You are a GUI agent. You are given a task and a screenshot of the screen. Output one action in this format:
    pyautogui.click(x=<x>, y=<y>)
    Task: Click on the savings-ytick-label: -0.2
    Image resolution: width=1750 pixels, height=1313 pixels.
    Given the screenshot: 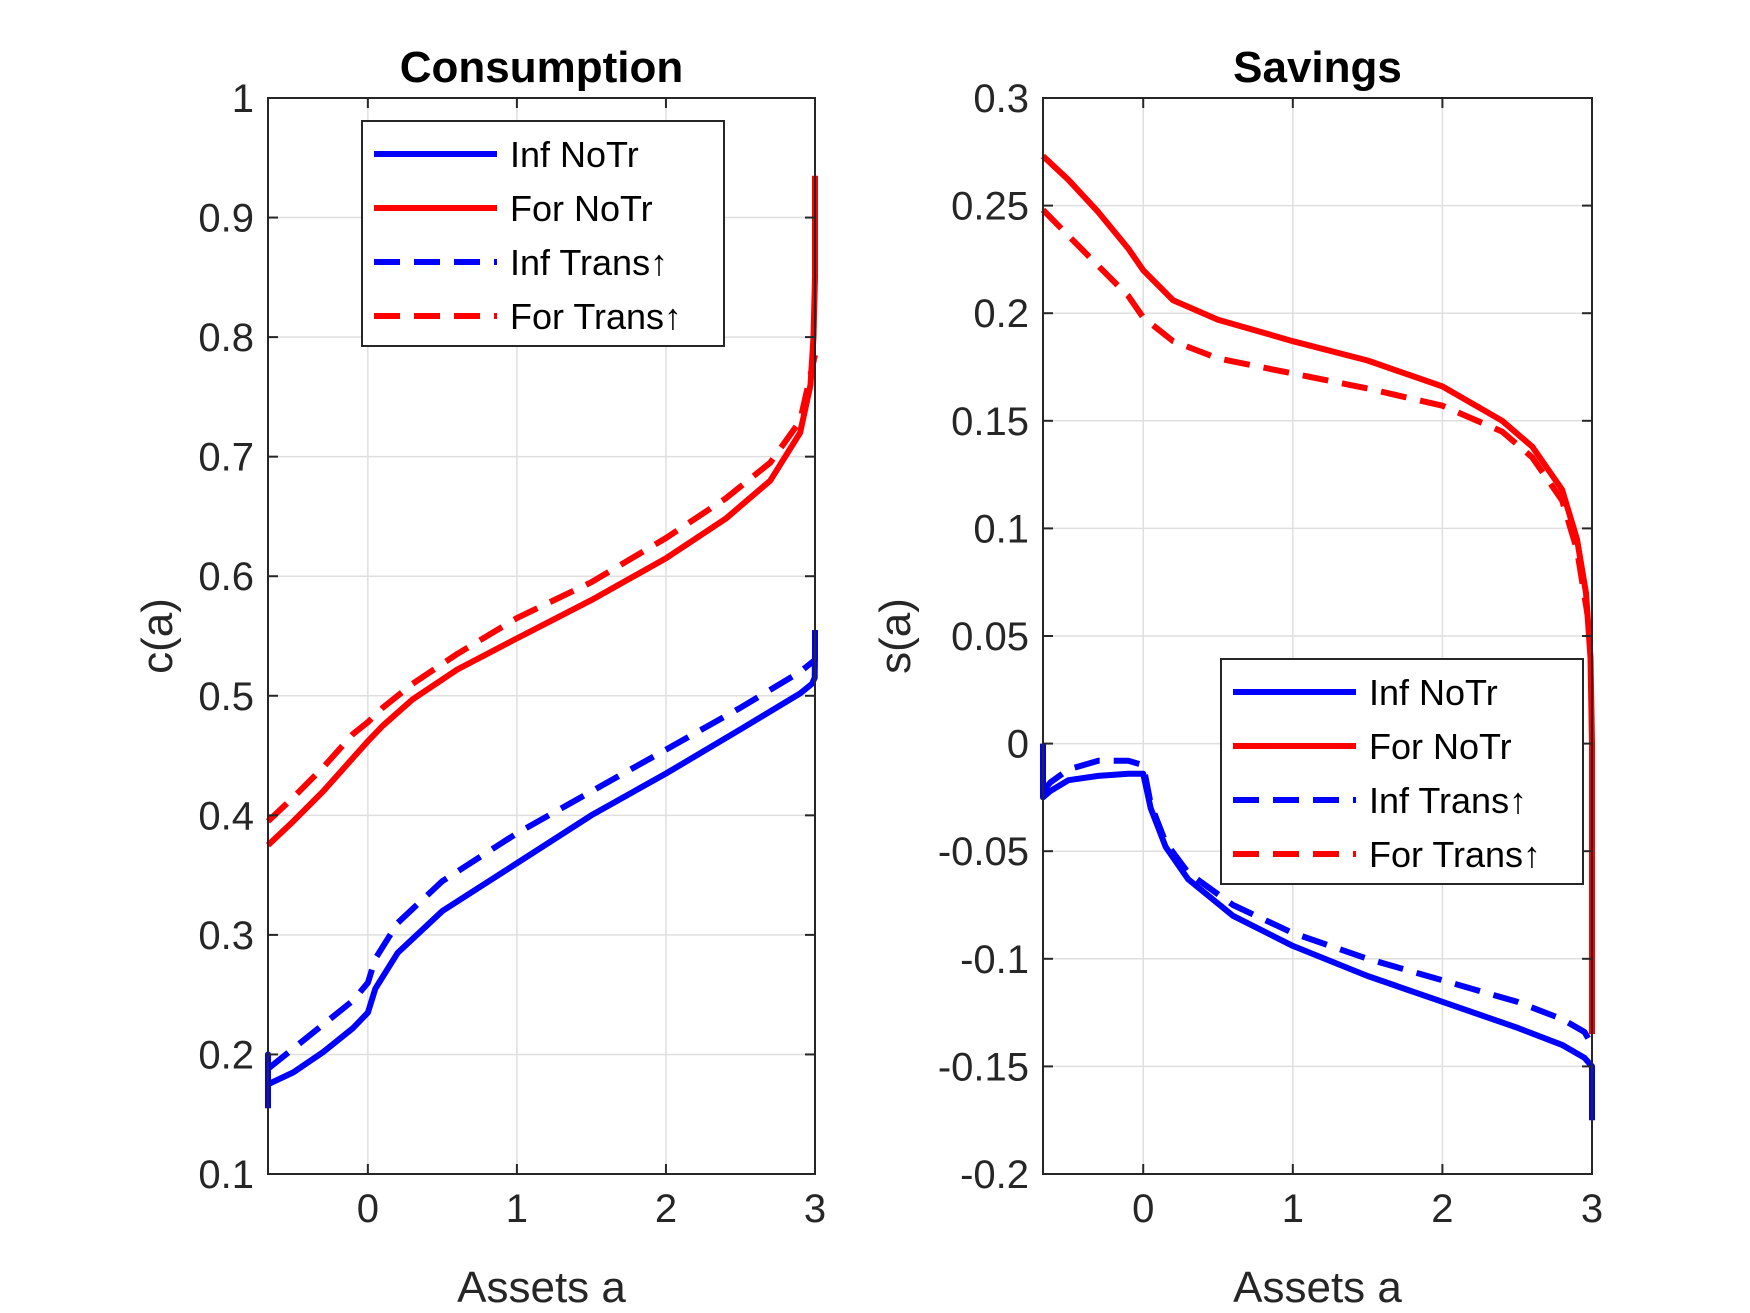 What is the action you would take?
    pyautogui.click(x=994, y=1175)
    